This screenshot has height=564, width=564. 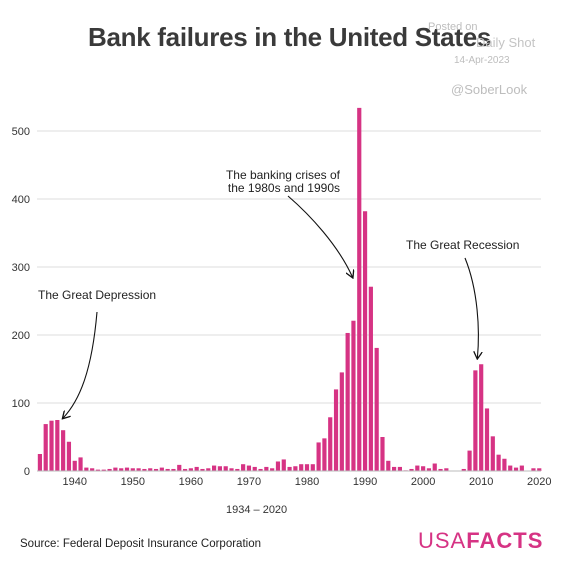 What do you see at coordinates (284, 188) in the screenshot?
I see `annotation-banking-crises: the 1980s and 1990s` at bounding box center [284, 188].